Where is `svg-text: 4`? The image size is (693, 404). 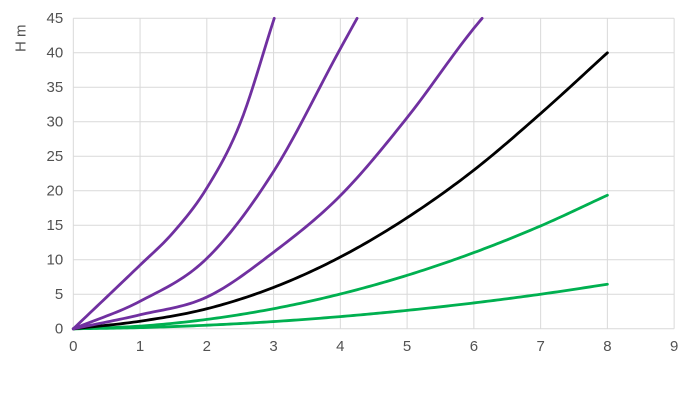 svg-text: 4 is located at coordinates (340, 346).